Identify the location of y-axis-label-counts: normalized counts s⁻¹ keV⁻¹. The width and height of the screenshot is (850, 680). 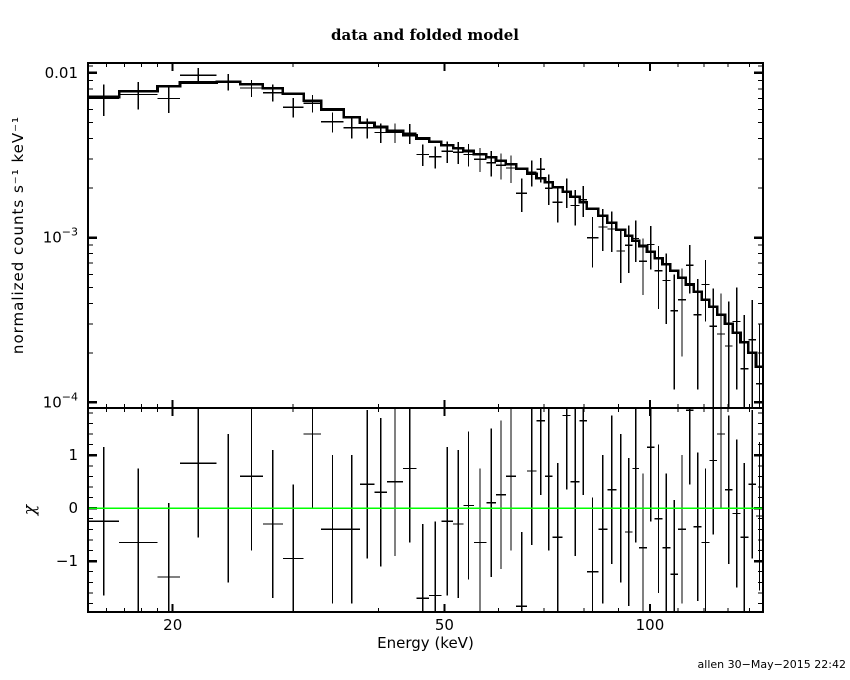
(18, 235).